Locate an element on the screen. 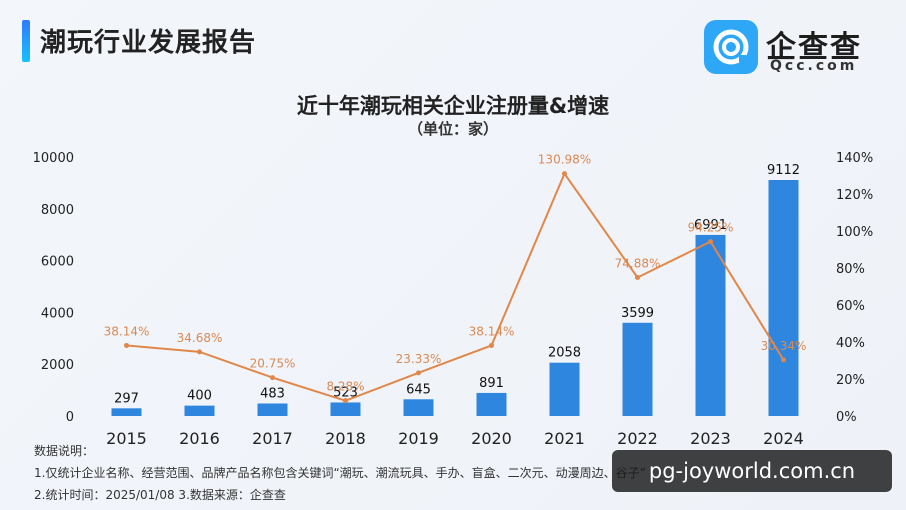  chart-title: 近十年潮玩相关企业注册量&增速 is located at coordinates (453, 106).